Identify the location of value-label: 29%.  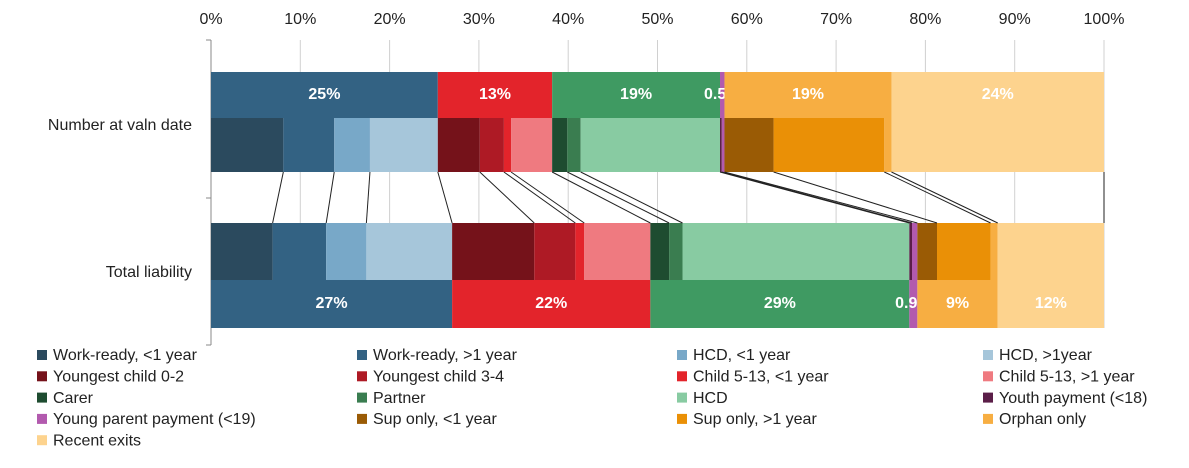
(780, 303).